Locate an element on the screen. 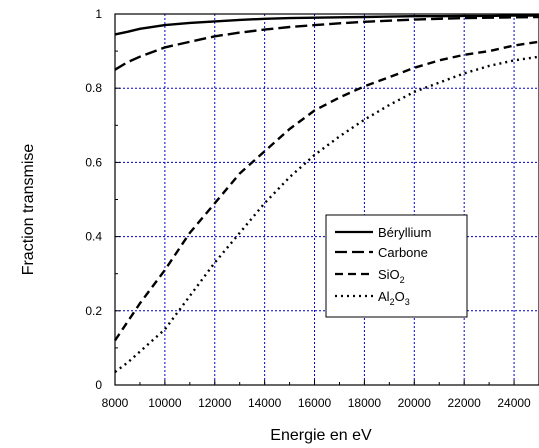  legend-label-0: Béryllium is located at coordinates (404, 232).